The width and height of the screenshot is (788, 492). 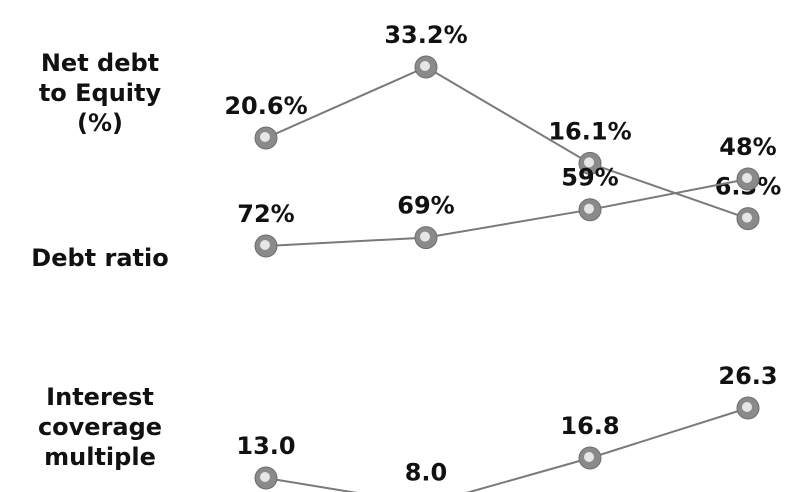 What do you see at coordinates (100, 427) in the screenshot?
I see `row-label-interest-coverage: Interest coverage multiple` at bounding box center [100, 427].